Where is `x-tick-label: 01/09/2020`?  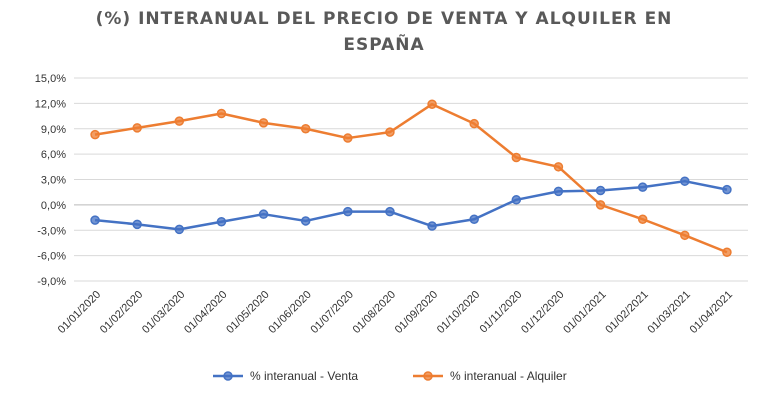
x-tick-label: 01/09/2020 is located at coordinates (416, 312).